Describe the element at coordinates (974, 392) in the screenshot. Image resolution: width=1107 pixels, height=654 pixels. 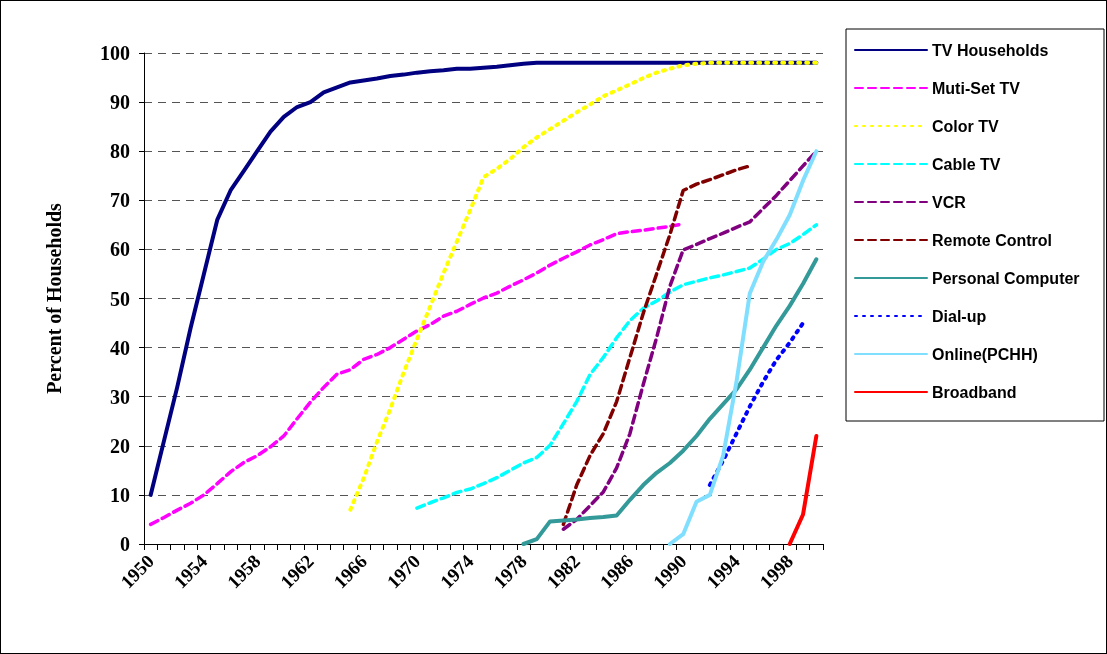
I see `legend-label: Broadband` at that location.